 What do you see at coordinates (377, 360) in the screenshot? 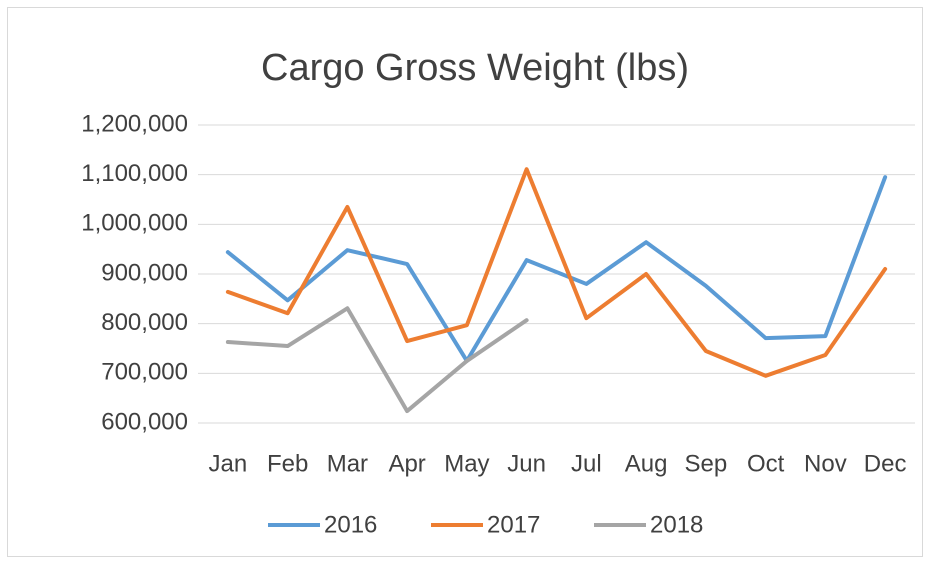
I see `line-series` at bounding box center [377, 360].